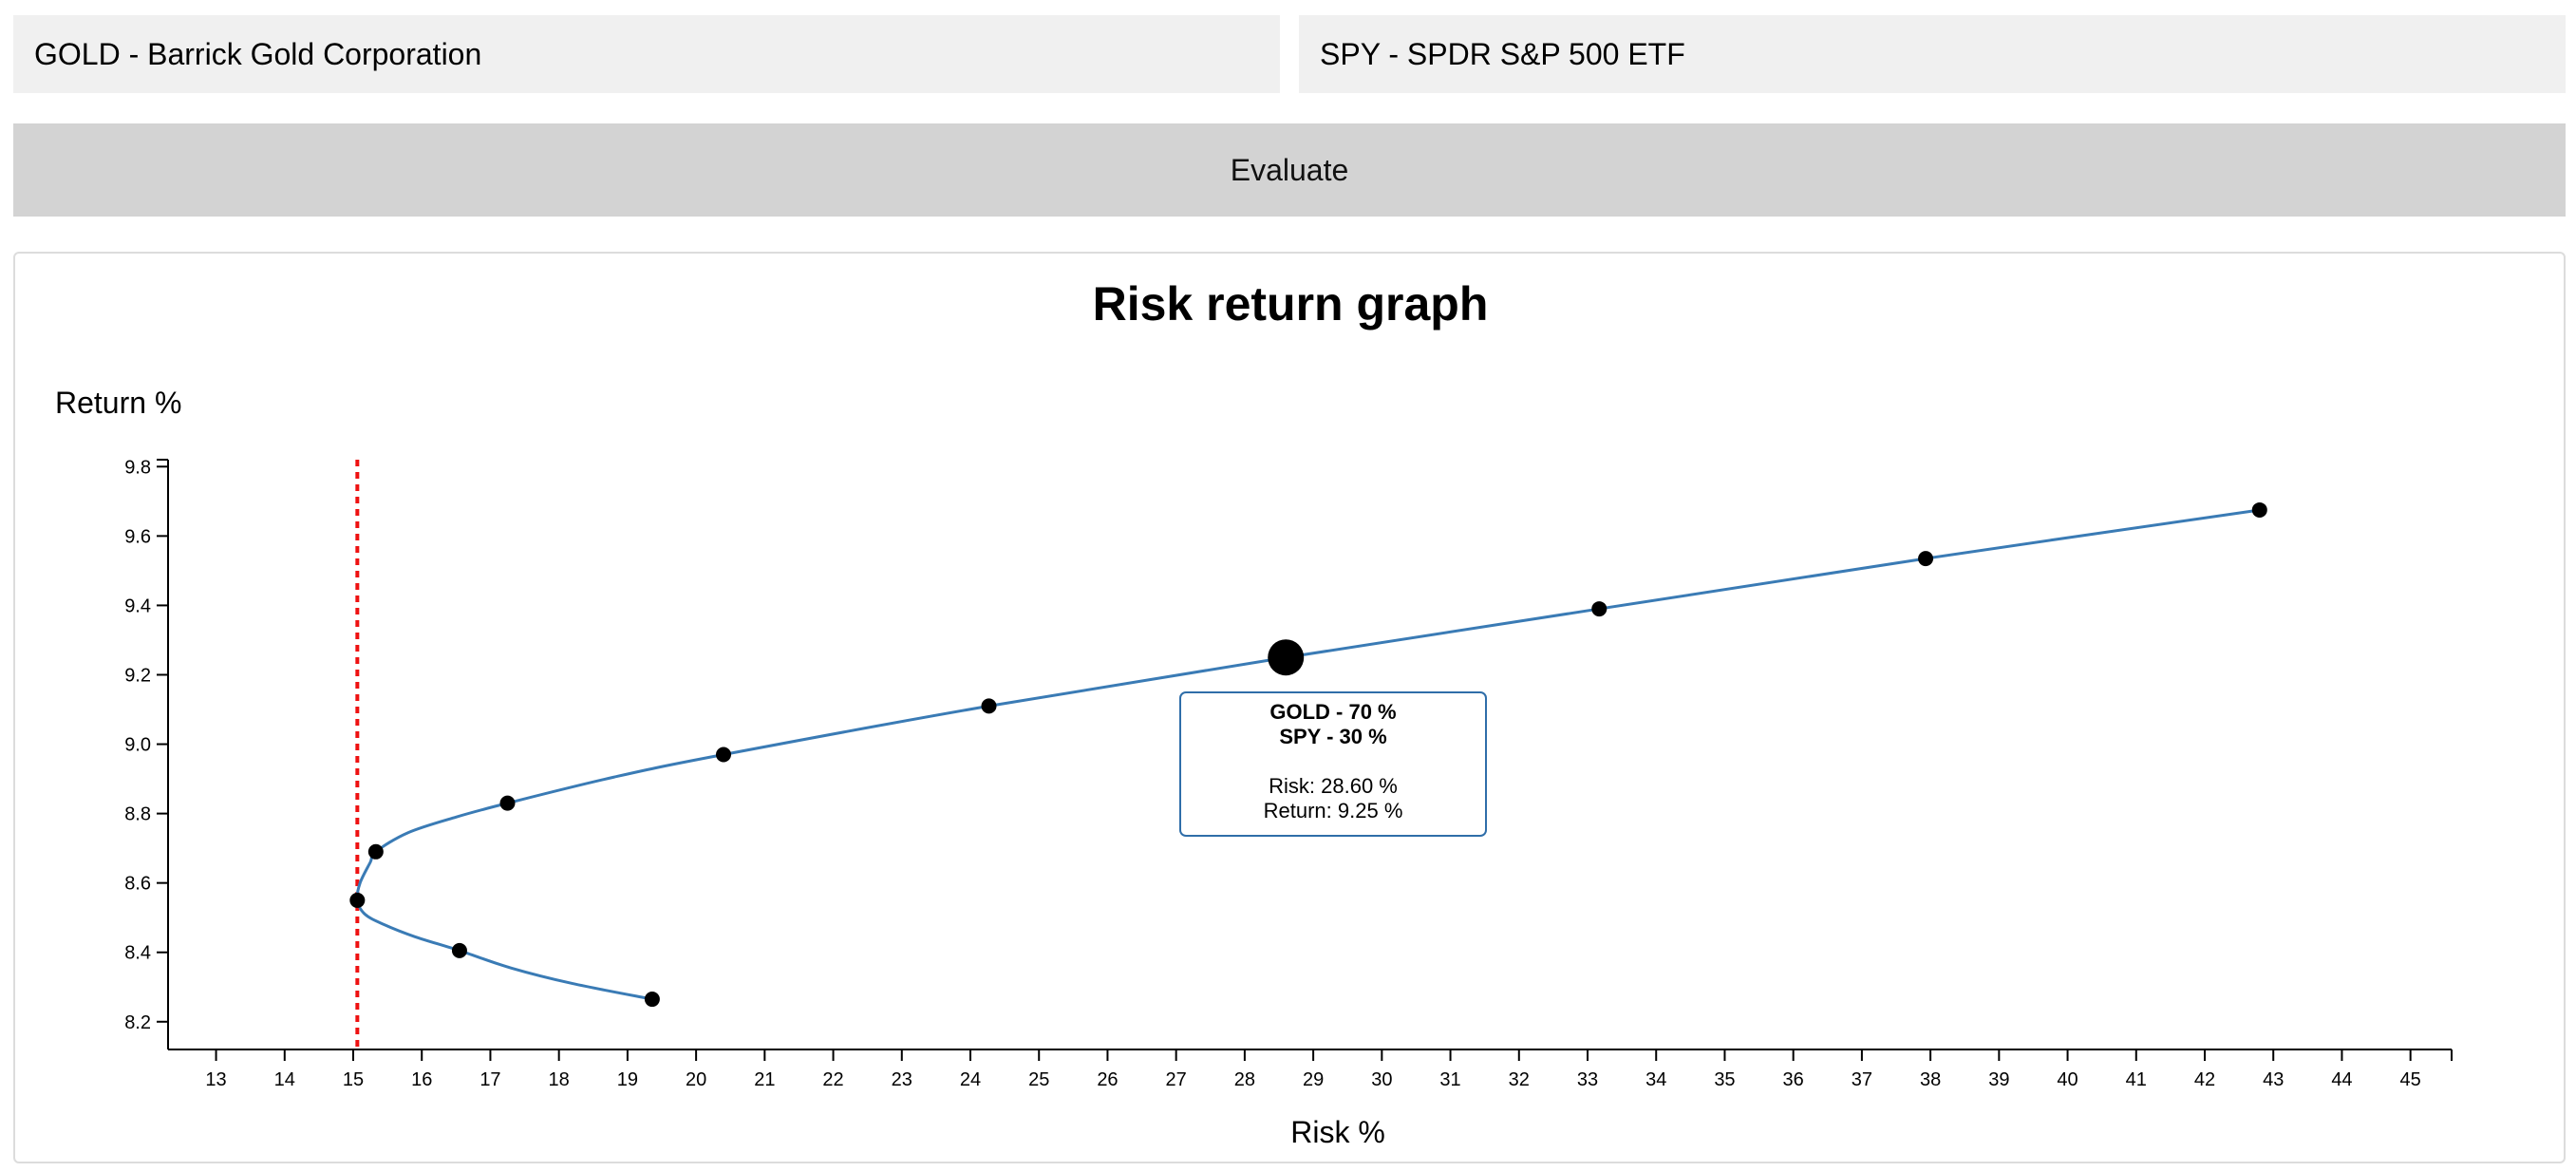  Describe the element at coordinates (1291, 304) in the screenshot. I see `chart-title: Risk return graph` at that location.